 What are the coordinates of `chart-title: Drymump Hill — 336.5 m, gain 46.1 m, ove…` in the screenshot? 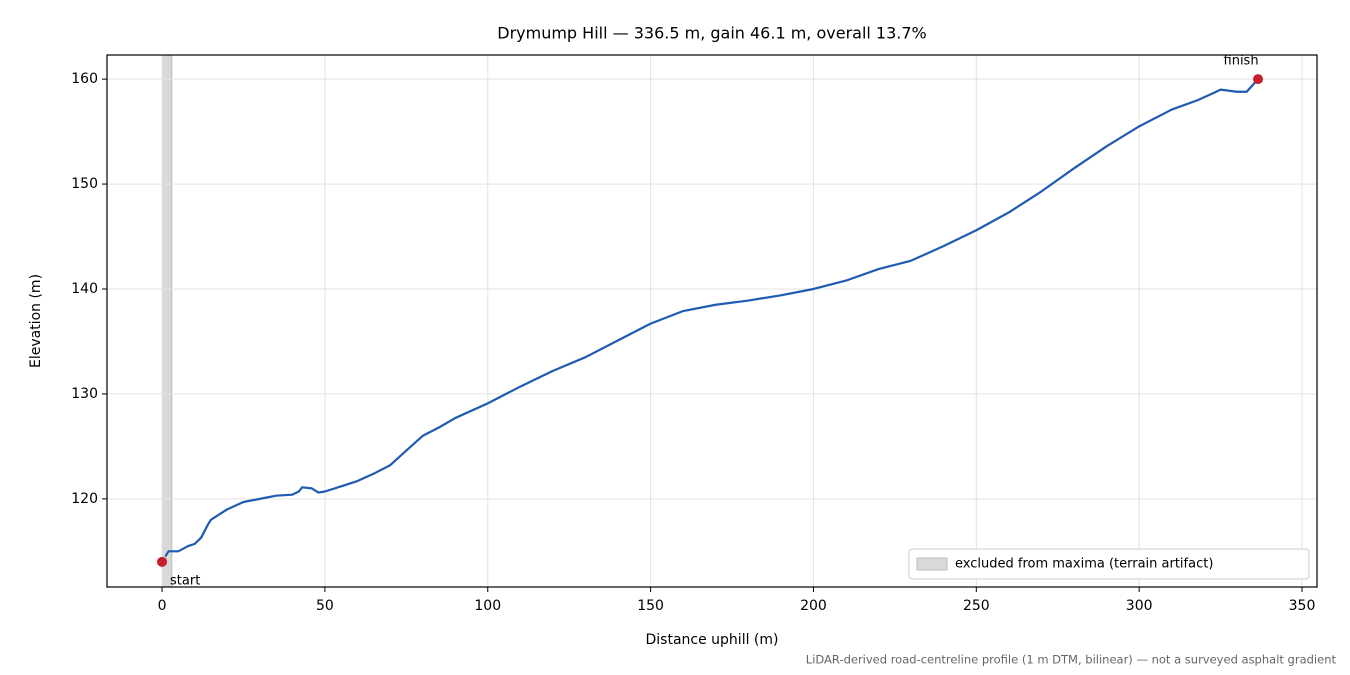 It's located at (712, 33).